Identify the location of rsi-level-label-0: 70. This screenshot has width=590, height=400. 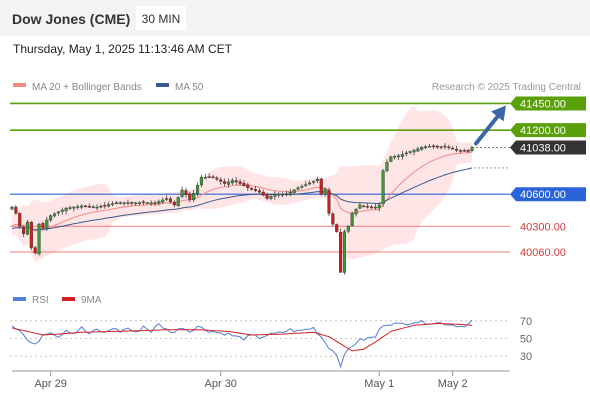
(526, 322).